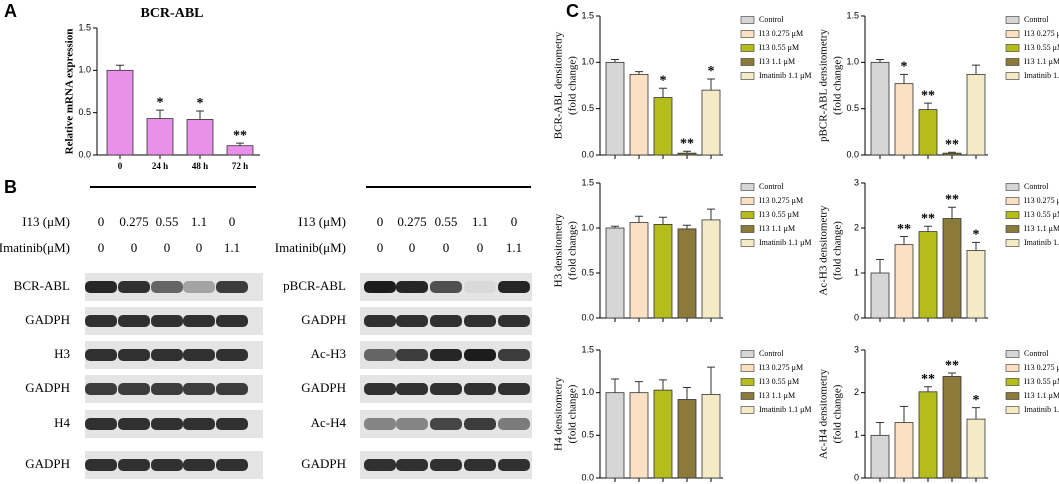 The width and height of the screenshot is (1059, 484). What do you see at coordinates (559, 85) in the screenshot?
I see `y-axis-label: BCR-ABL densitometry` at bounding box center [559, 85].